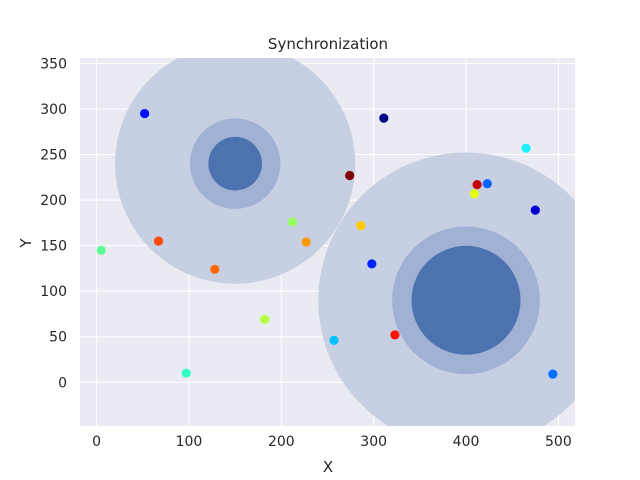 The image size is (640, 480). Describe the element at coordinates (62, 383) in the screenshot. I see `y-tick-label: 0` at that location.